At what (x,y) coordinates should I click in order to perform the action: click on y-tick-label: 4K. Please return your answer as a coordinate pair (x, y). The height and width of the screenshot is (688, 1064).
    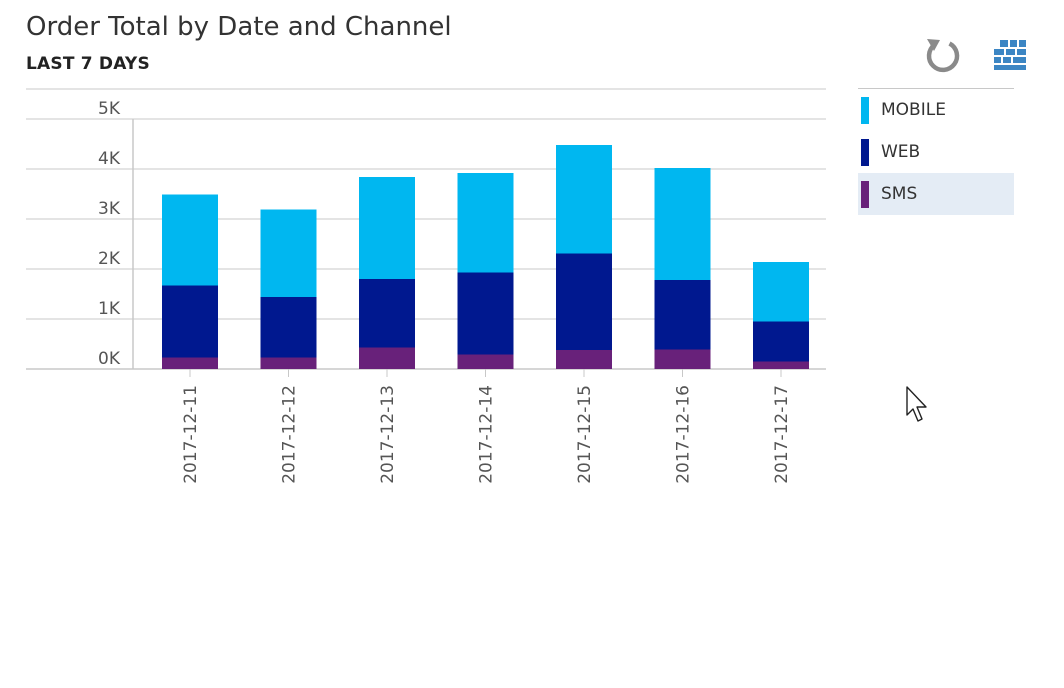
    Looking at the image, I should click on (109, 159).